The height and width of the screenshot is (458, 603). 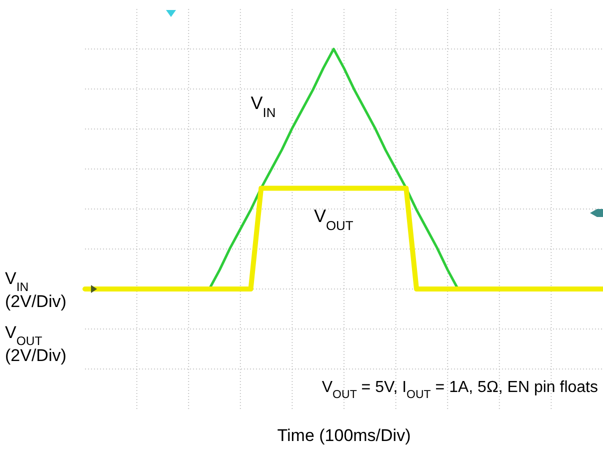 What do you see at coordinates (263, 106) in the screenshot?
I see `series-label: V$_{IN}$` at bounding box center [263, 106].